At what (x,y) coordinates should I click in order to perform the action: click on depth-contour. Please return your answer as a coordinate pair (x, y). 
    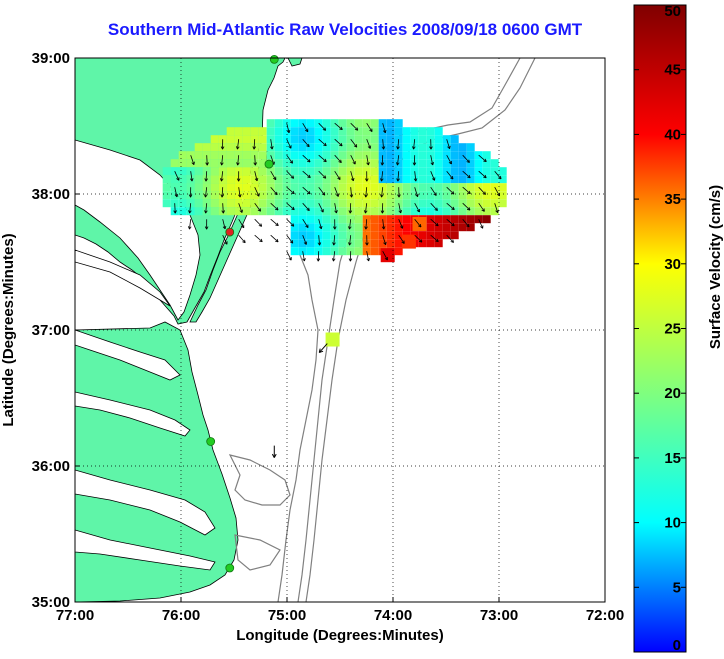
    Looking at the image, I should click on (298, 428).